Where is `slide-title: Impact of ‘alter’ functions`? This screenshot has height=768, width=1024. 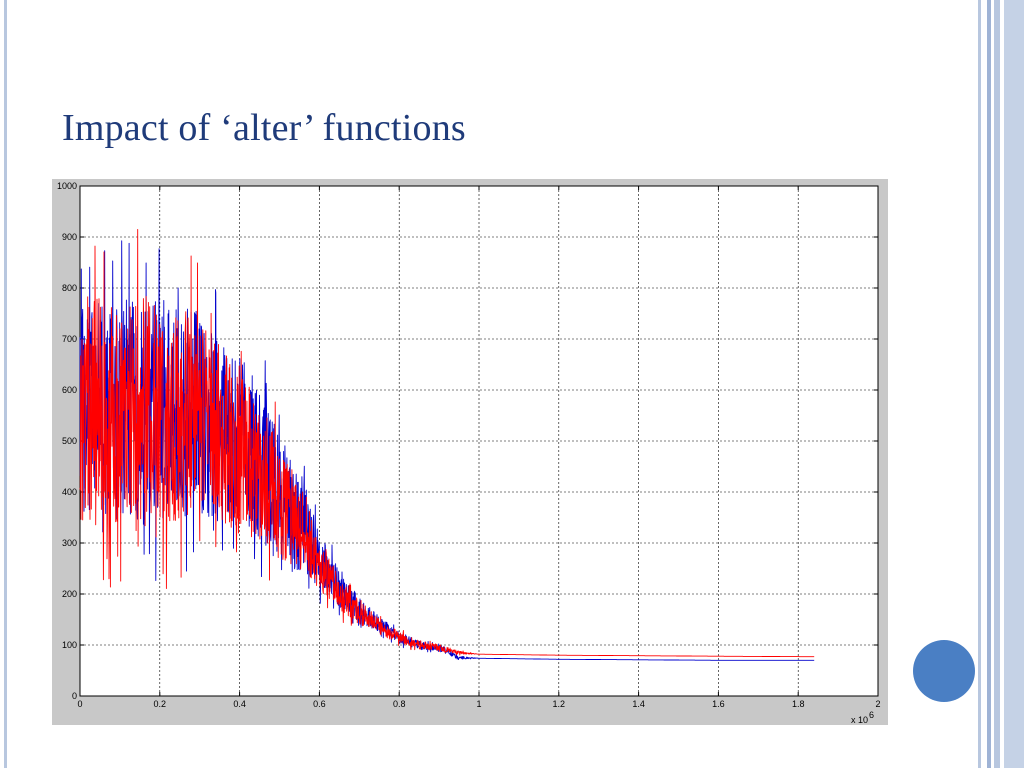 slide-title: Impact of ‘alter’ functions is located at coordinates (264, 128).